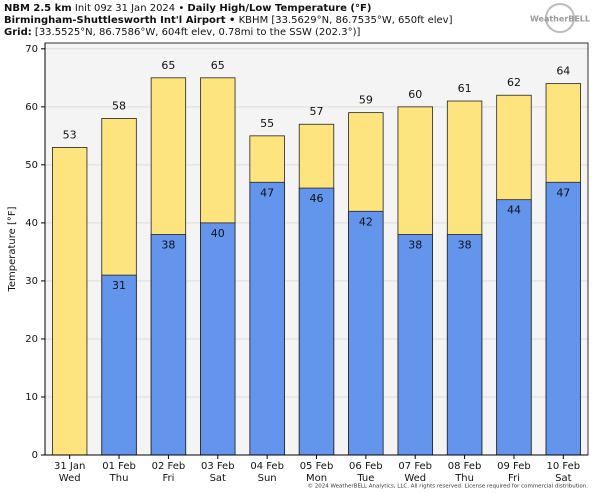  What do you see at coordinates (38, 8) in the screenshot?
I see `model: NBM 2.5 km` at bounding box center [38, 8].